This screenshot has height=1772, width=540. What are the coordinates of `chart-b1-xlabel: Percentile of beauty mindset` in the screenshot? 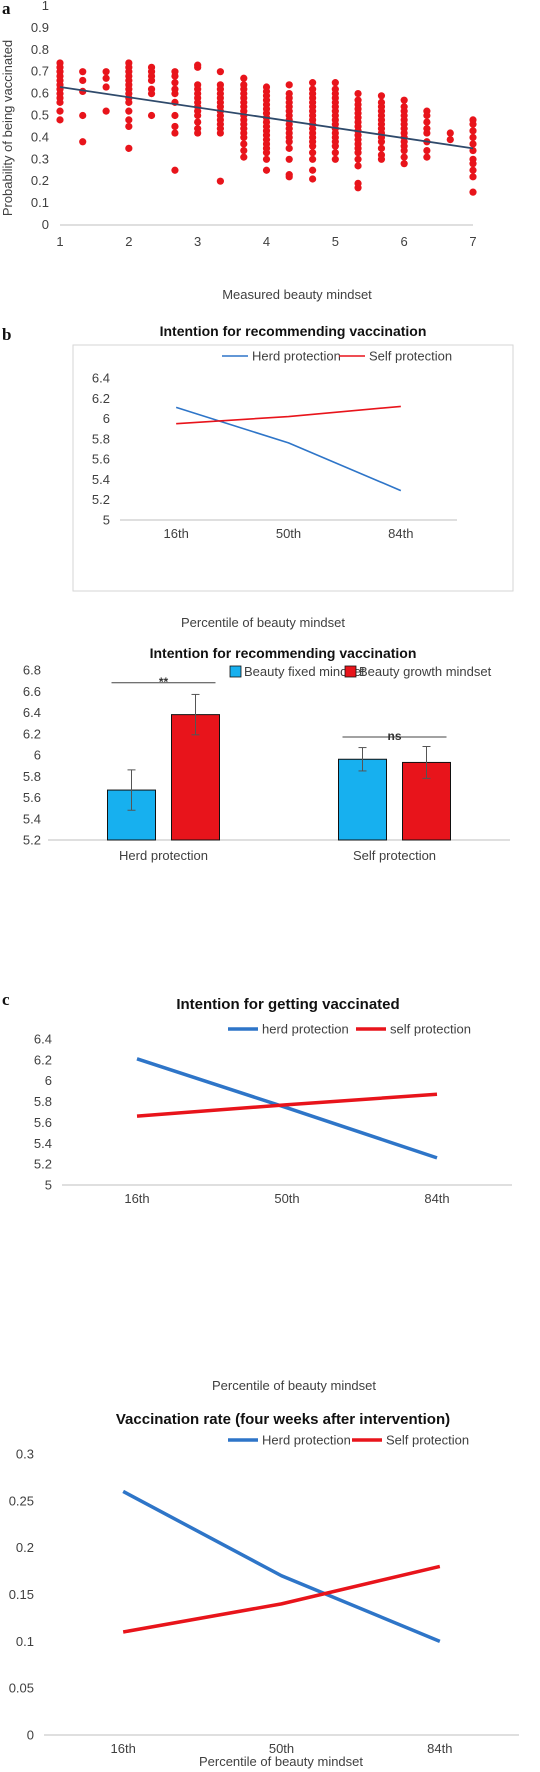 It's located at (263, 622).